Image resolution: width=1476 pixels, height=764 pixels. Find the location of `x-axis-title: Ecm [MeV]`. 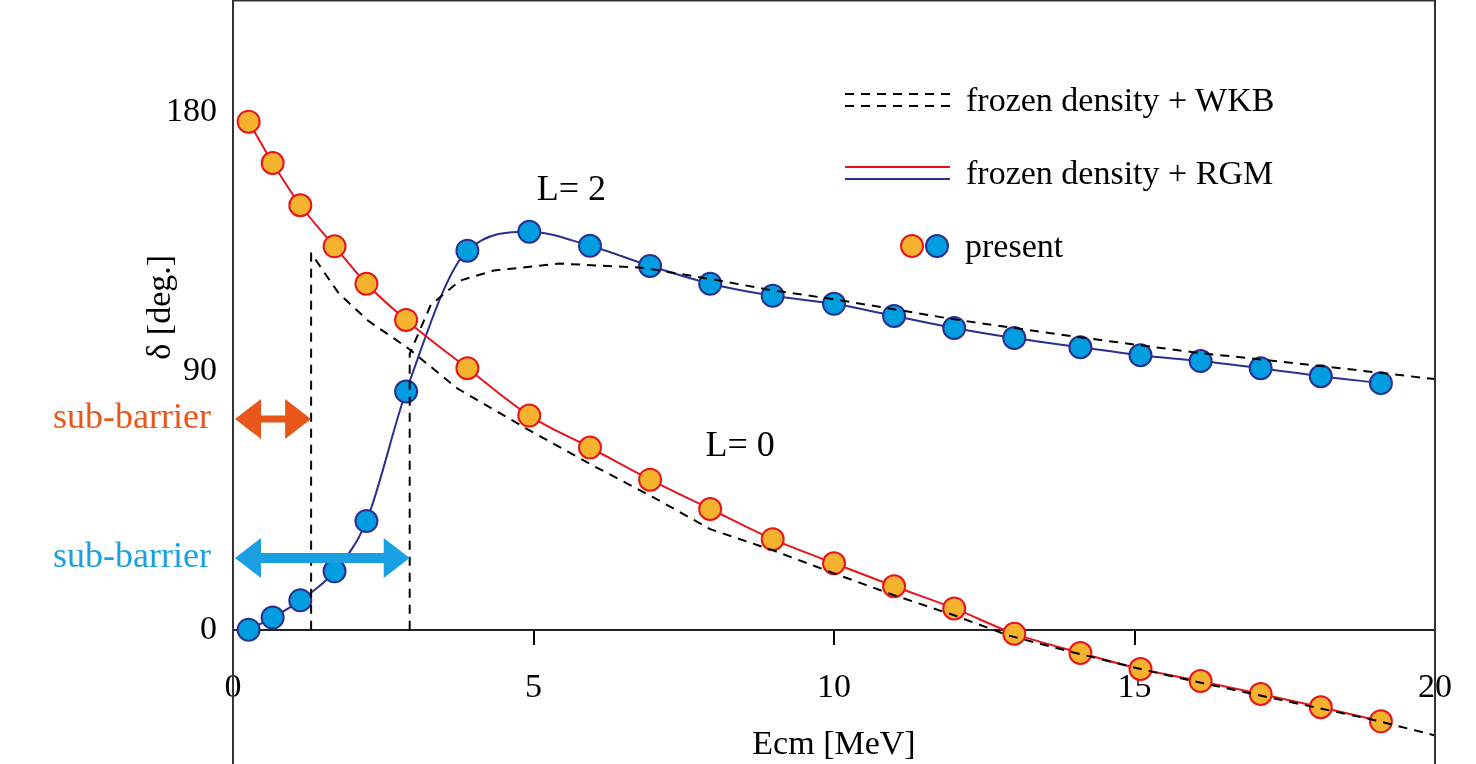

x-axis-title: Ecm [MeV] is located at coordinates (834, 742).